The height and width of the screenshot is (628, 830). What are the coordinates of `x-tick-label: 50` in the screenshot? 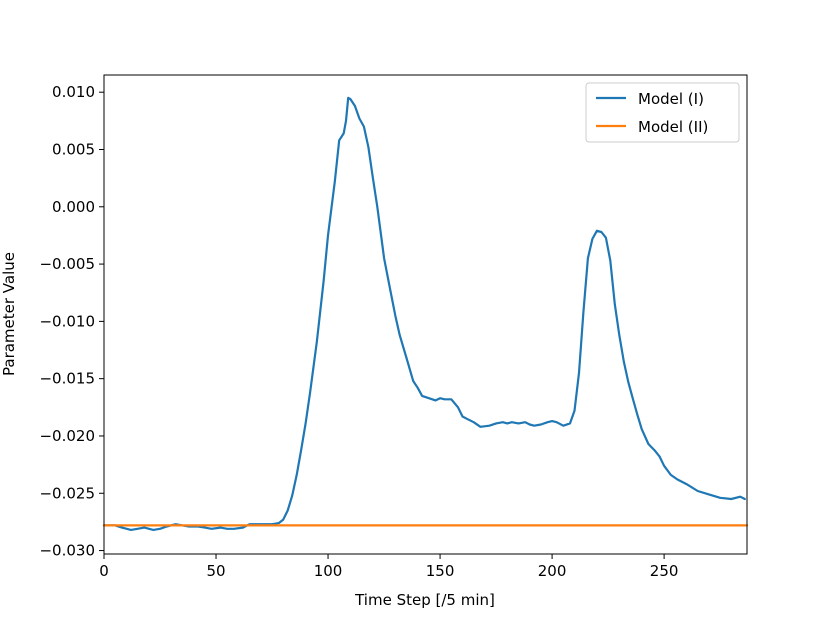 It's located at (215, 571).